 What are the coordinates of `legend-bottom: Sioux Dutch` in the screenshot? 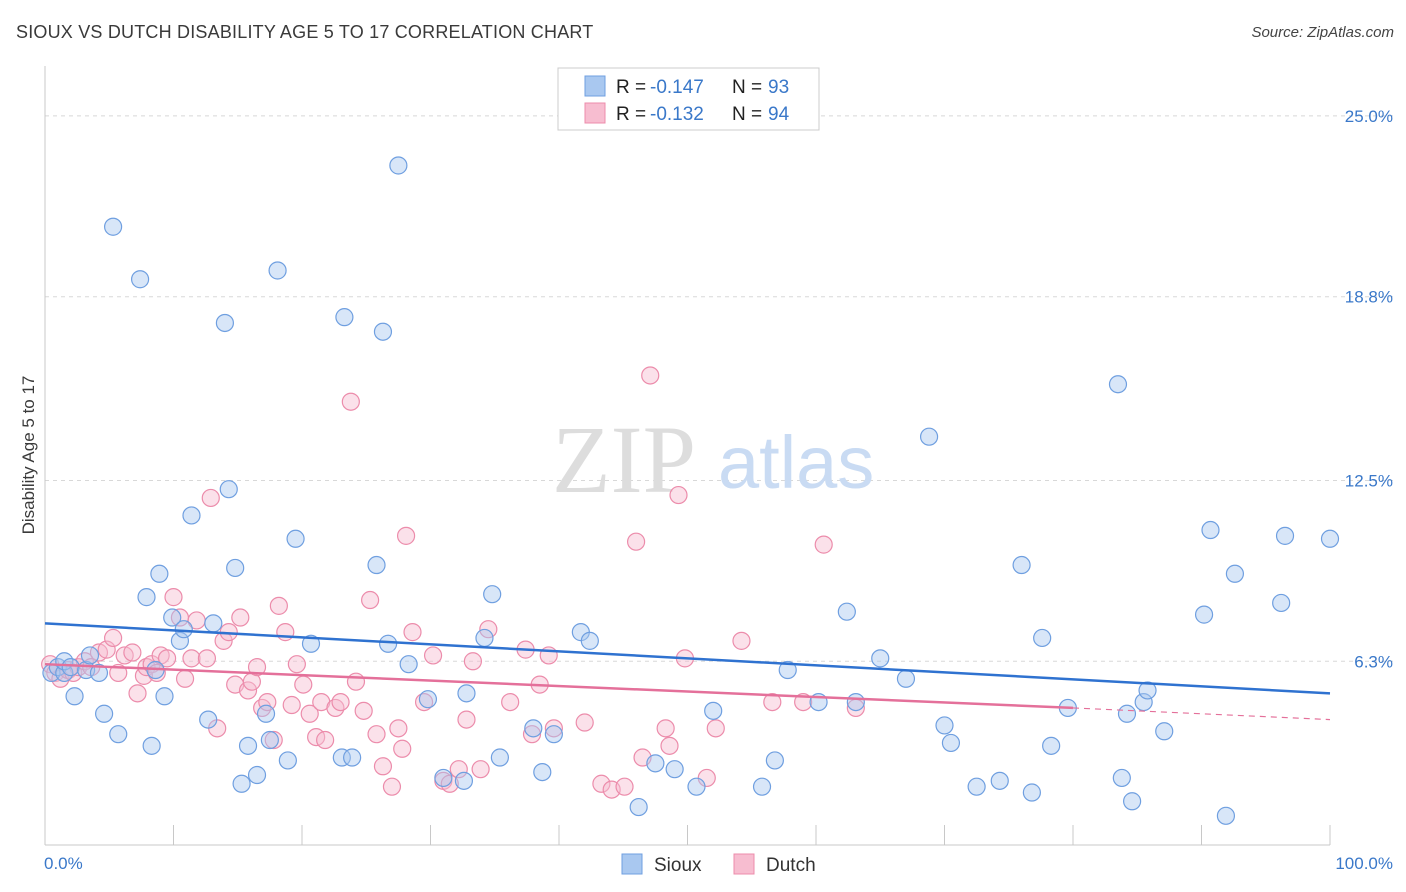 It's located at (718, 864).